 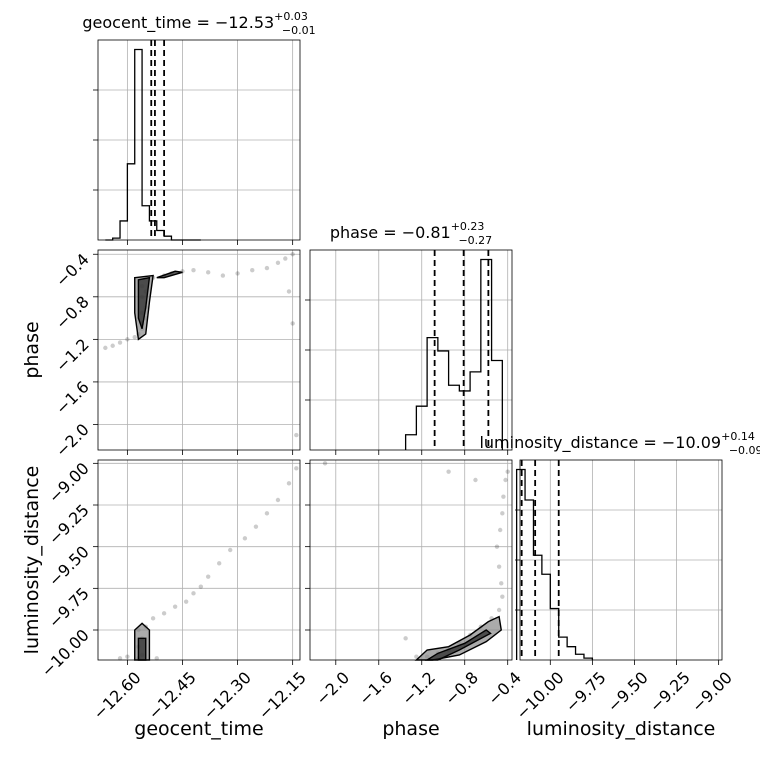 I want to click on x-tick-label: −12.60, so click(x=116, y=695).